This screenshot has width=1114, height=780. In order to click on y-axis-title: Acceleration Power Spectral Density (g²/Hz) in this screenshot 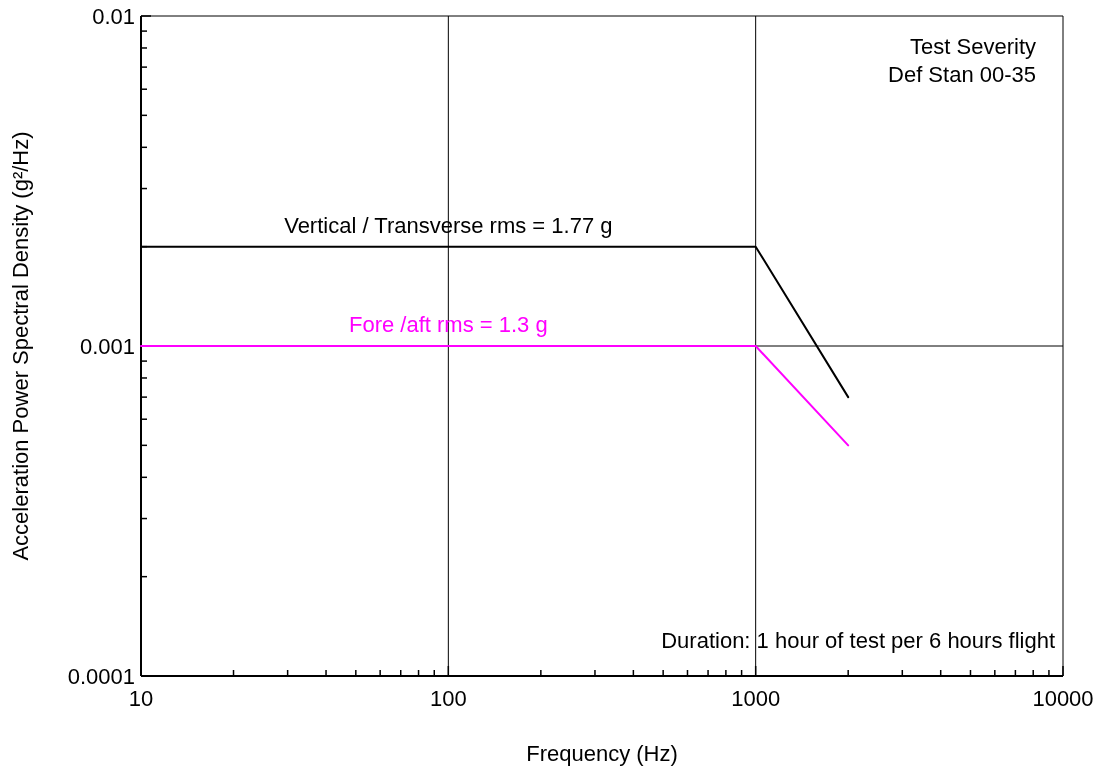, I will do `click(20, 346)`.